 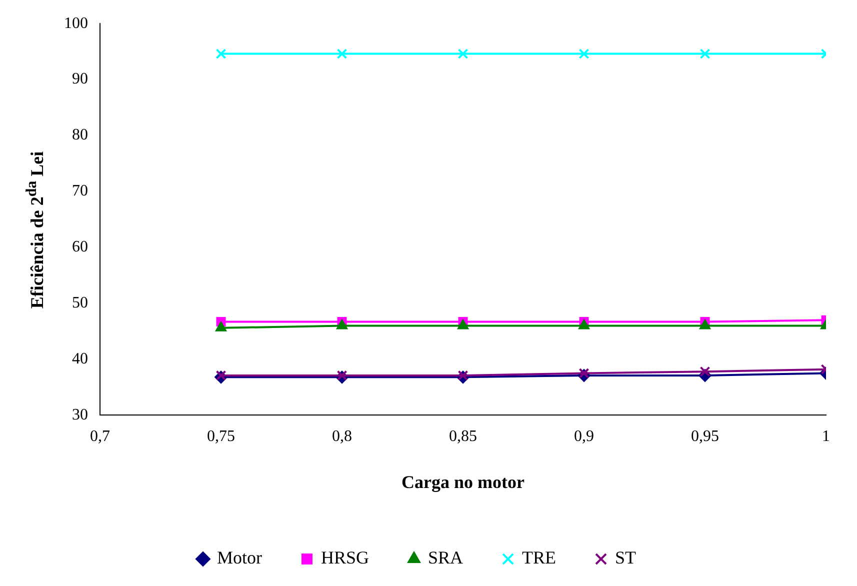 What do you see at coordinates (221, 437) in the screenshot?
I see `x-tick-label: 0,75` at bounding box center [221, 437].